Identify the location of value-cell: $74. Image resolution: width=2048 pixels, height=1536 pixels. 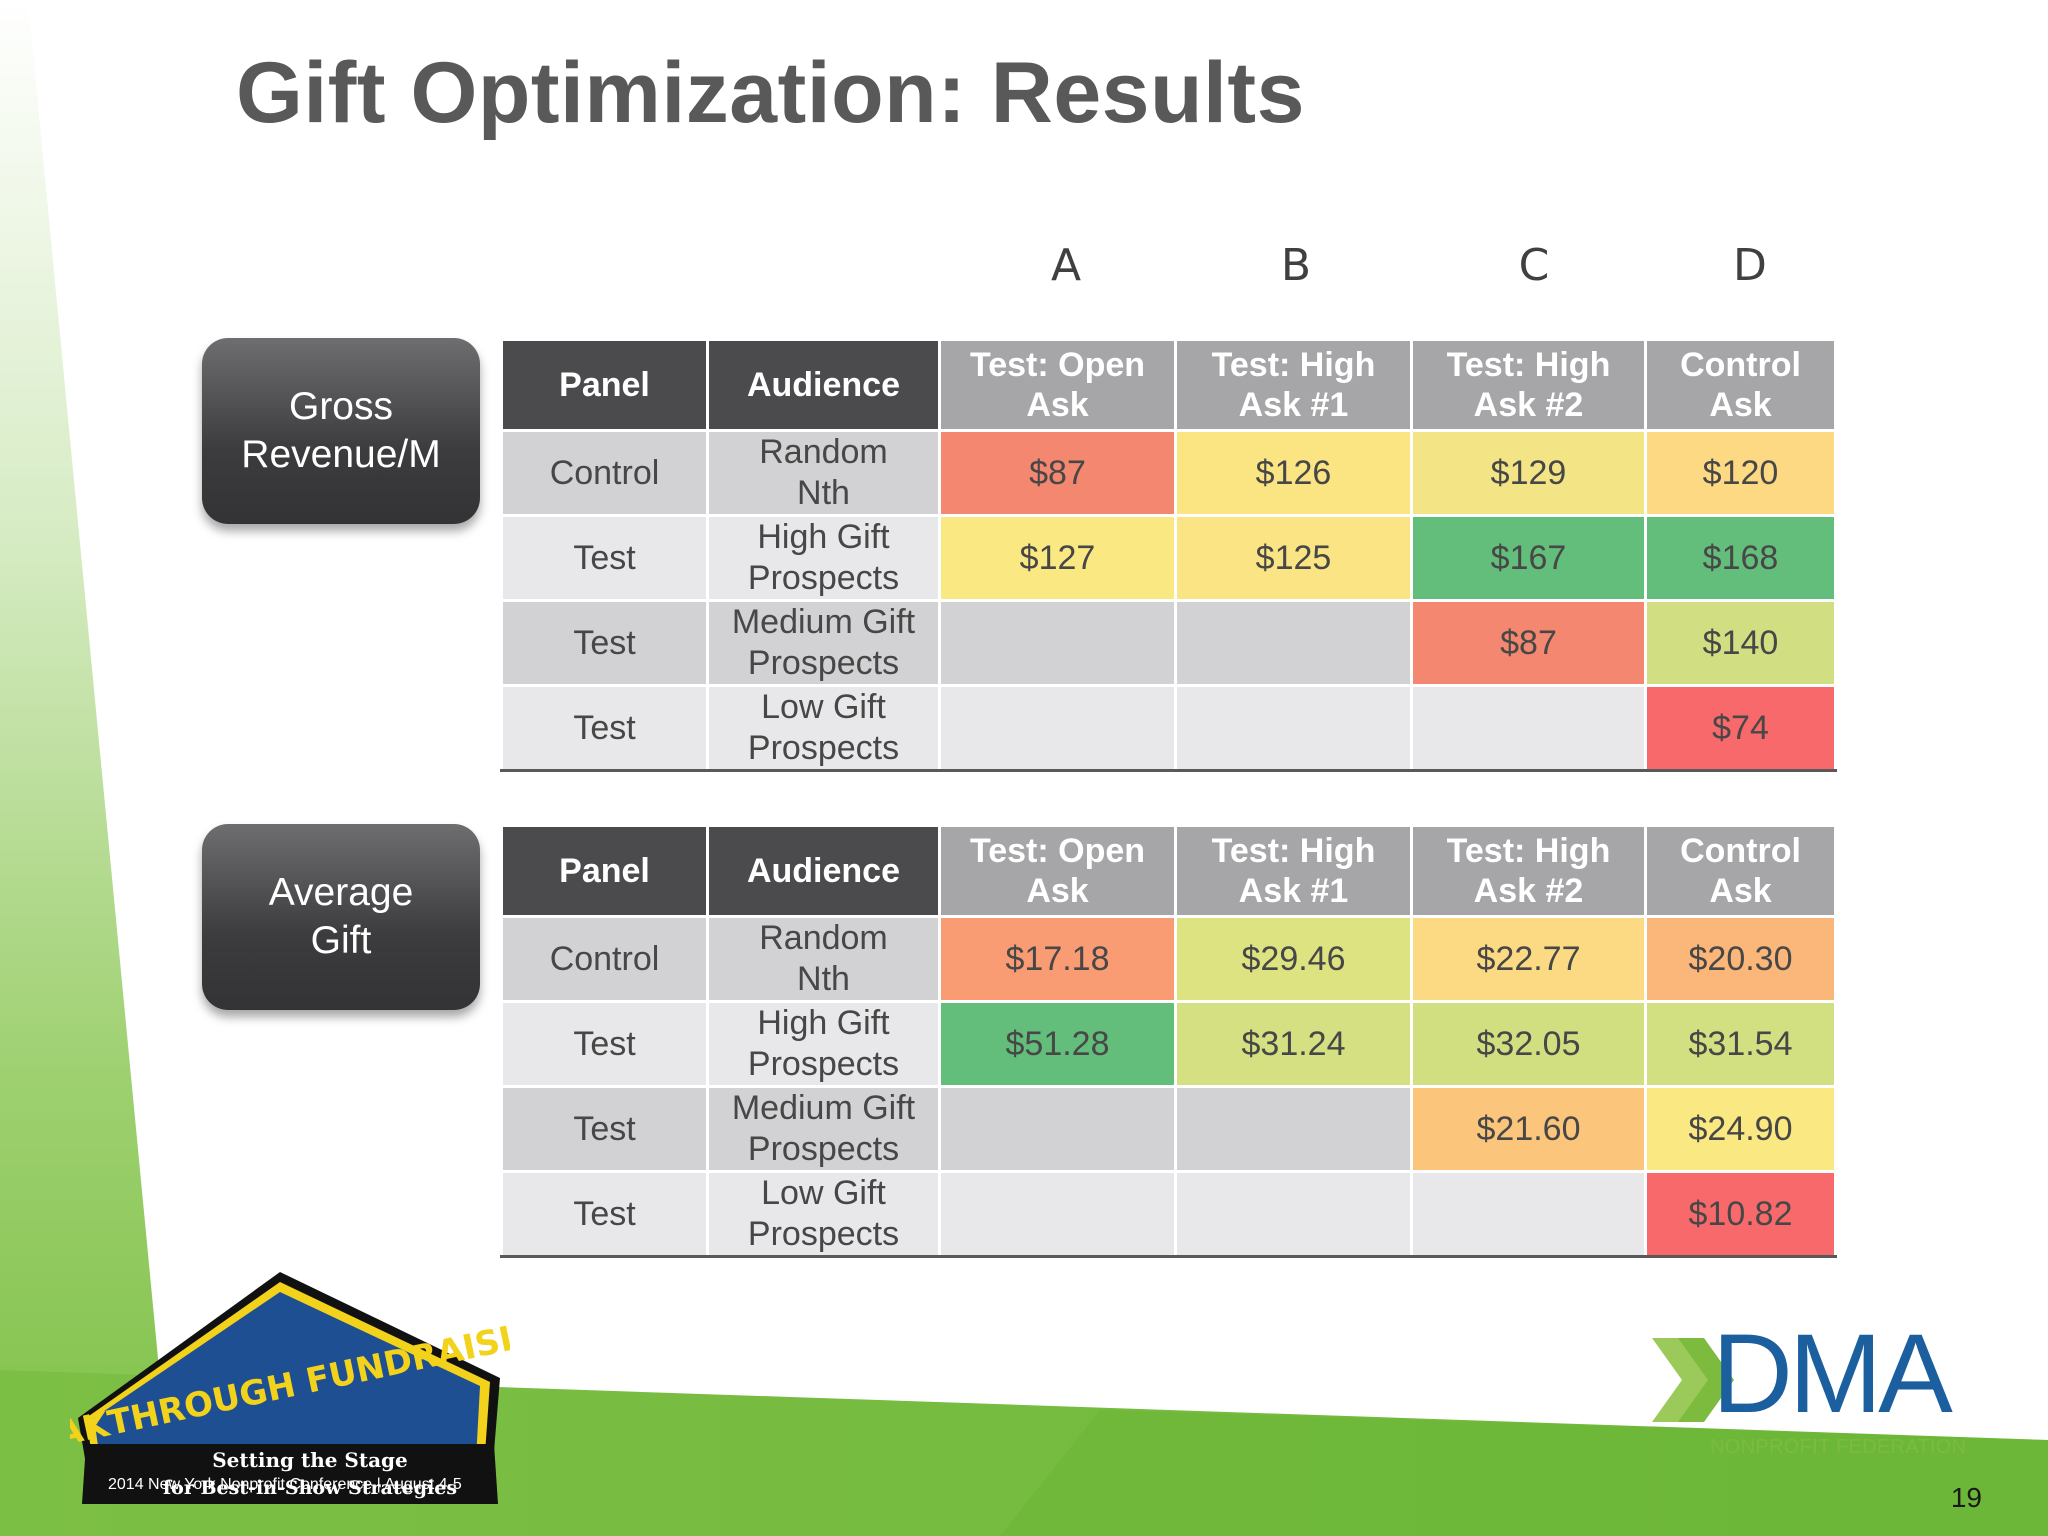
(1740, 728).